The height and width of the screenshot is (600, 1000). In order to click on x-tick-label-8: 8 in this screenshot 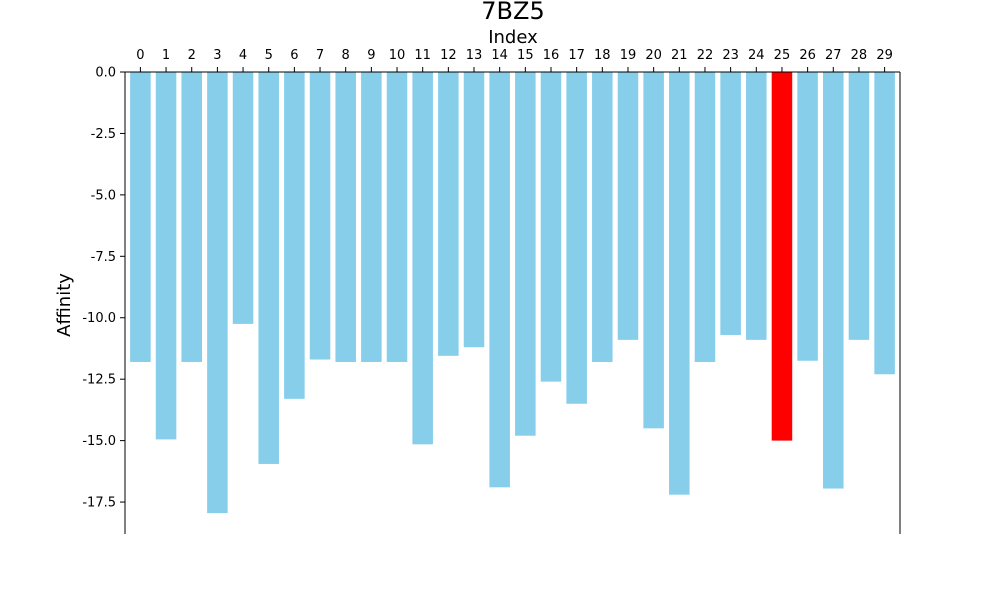, I will do `click(346, 55)`.